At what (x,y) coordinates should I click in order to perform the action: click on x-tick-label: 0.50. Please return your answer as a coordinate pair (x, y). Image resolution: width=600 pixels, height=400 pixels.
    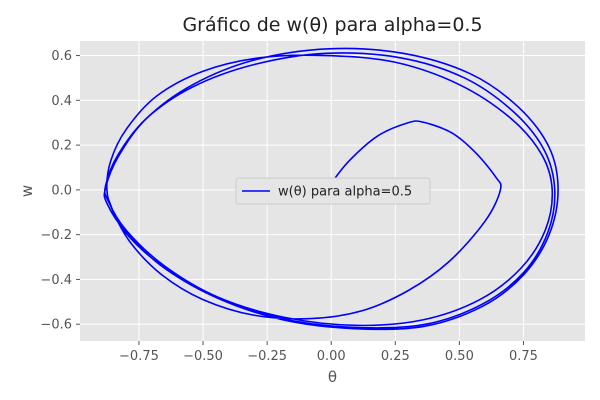
    Looking at the image, I should click on (459, 356).